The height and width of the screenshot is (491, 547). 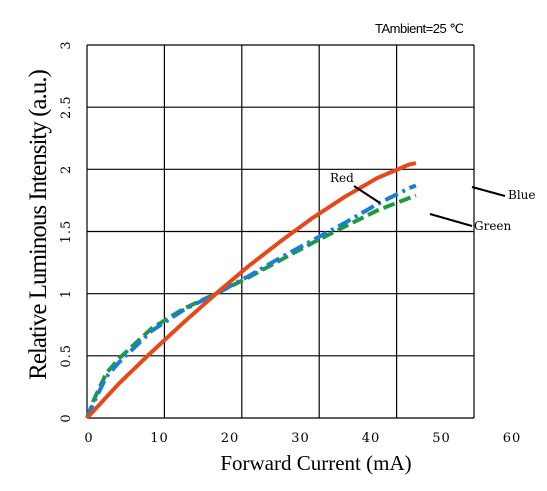 What do you see at coordinates (159, 438) in the screenshot?
I see `x-tick-label: 10` at bounding box center [159, 438].